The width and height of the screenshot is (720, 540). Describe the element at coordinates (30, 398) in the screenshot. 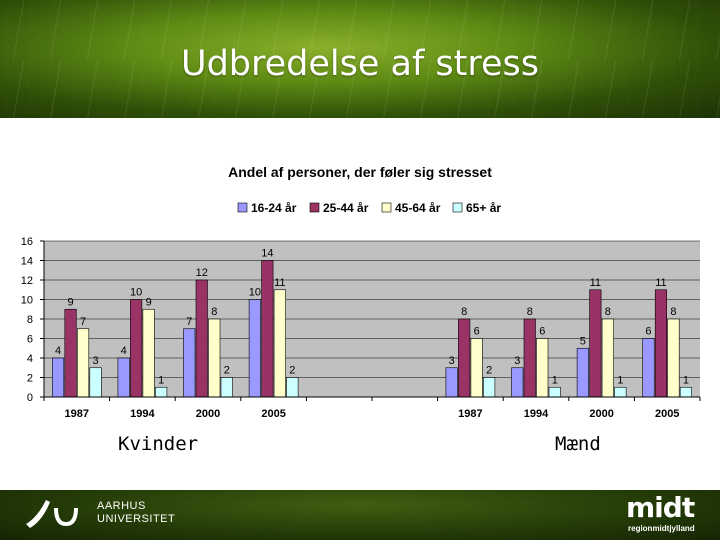

I see `y-tick-label: 0` at that location.